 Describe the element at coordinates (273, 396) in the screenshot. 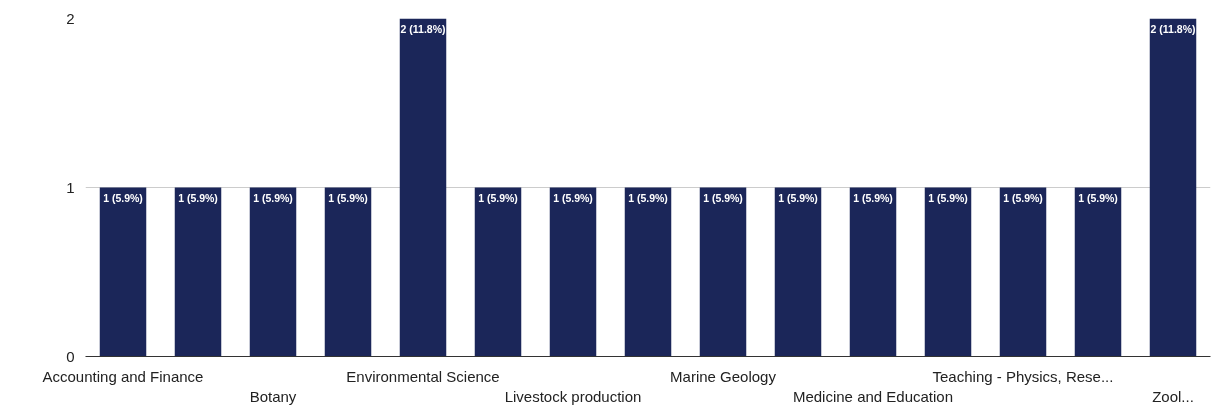

I see `x-tick-label: Botany` at that location.